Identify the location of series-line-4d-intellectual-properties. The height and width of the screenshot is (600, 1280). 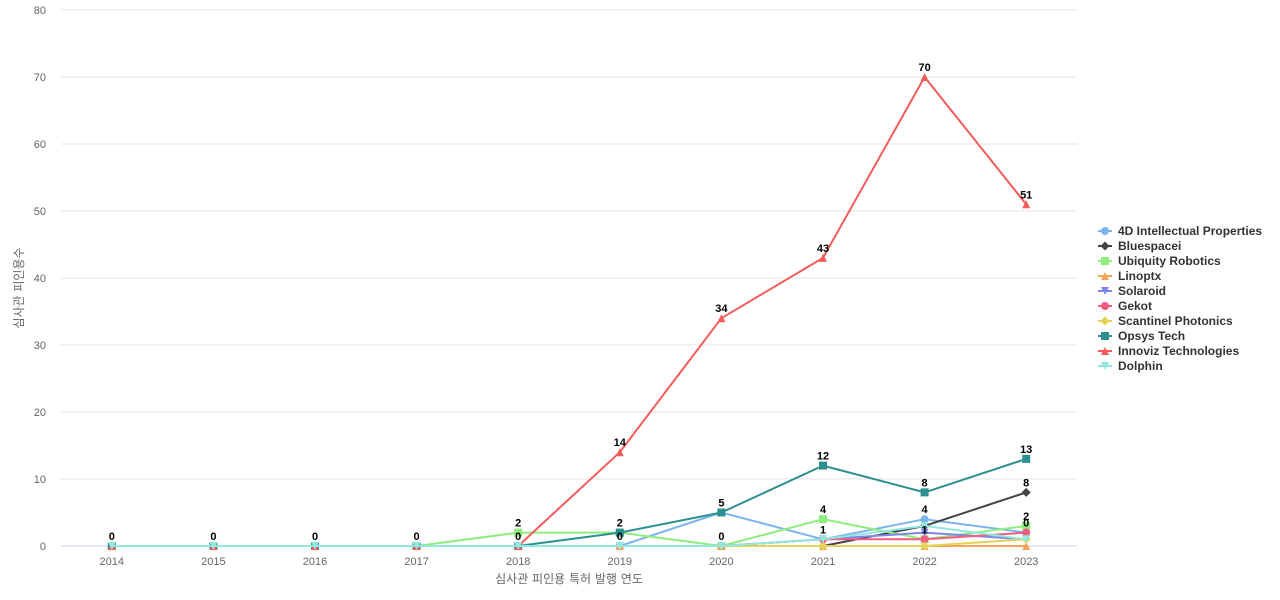
(569, 529).